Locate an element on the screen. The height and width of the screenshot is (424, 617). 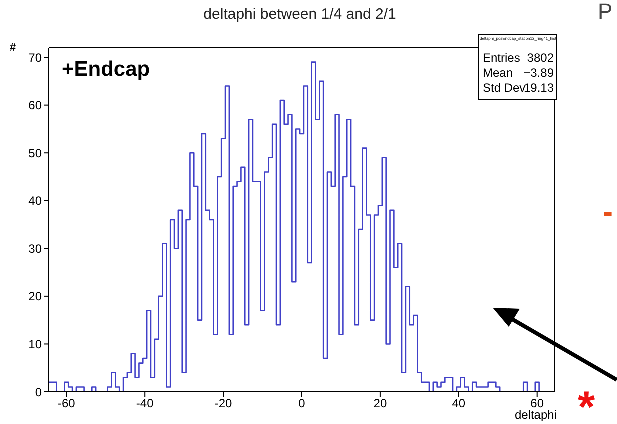
y-tick-label: 50 is located at coordinates (35, 153).